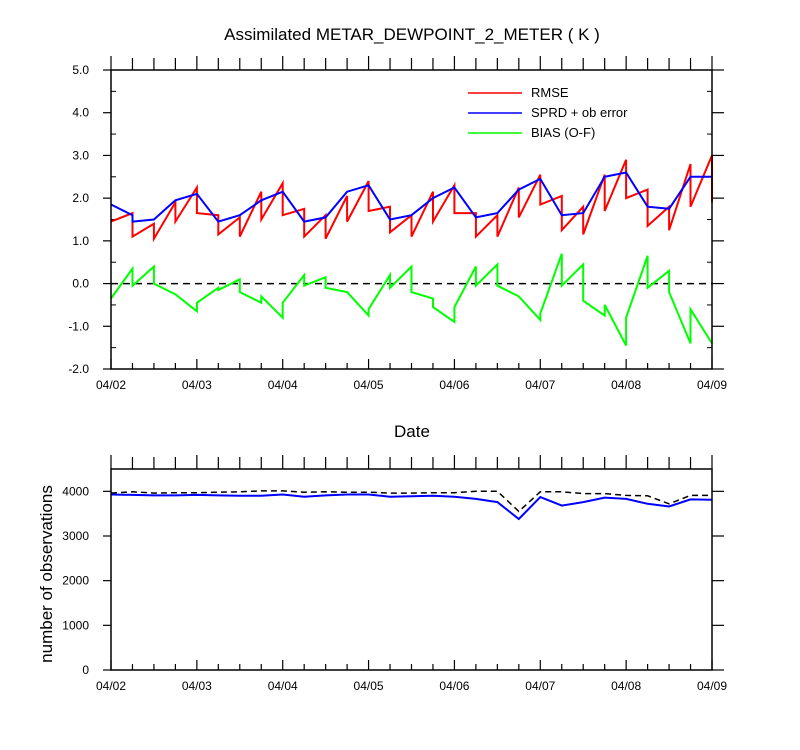  I want to click on y-tick-label: 3000, so click(75, 536).